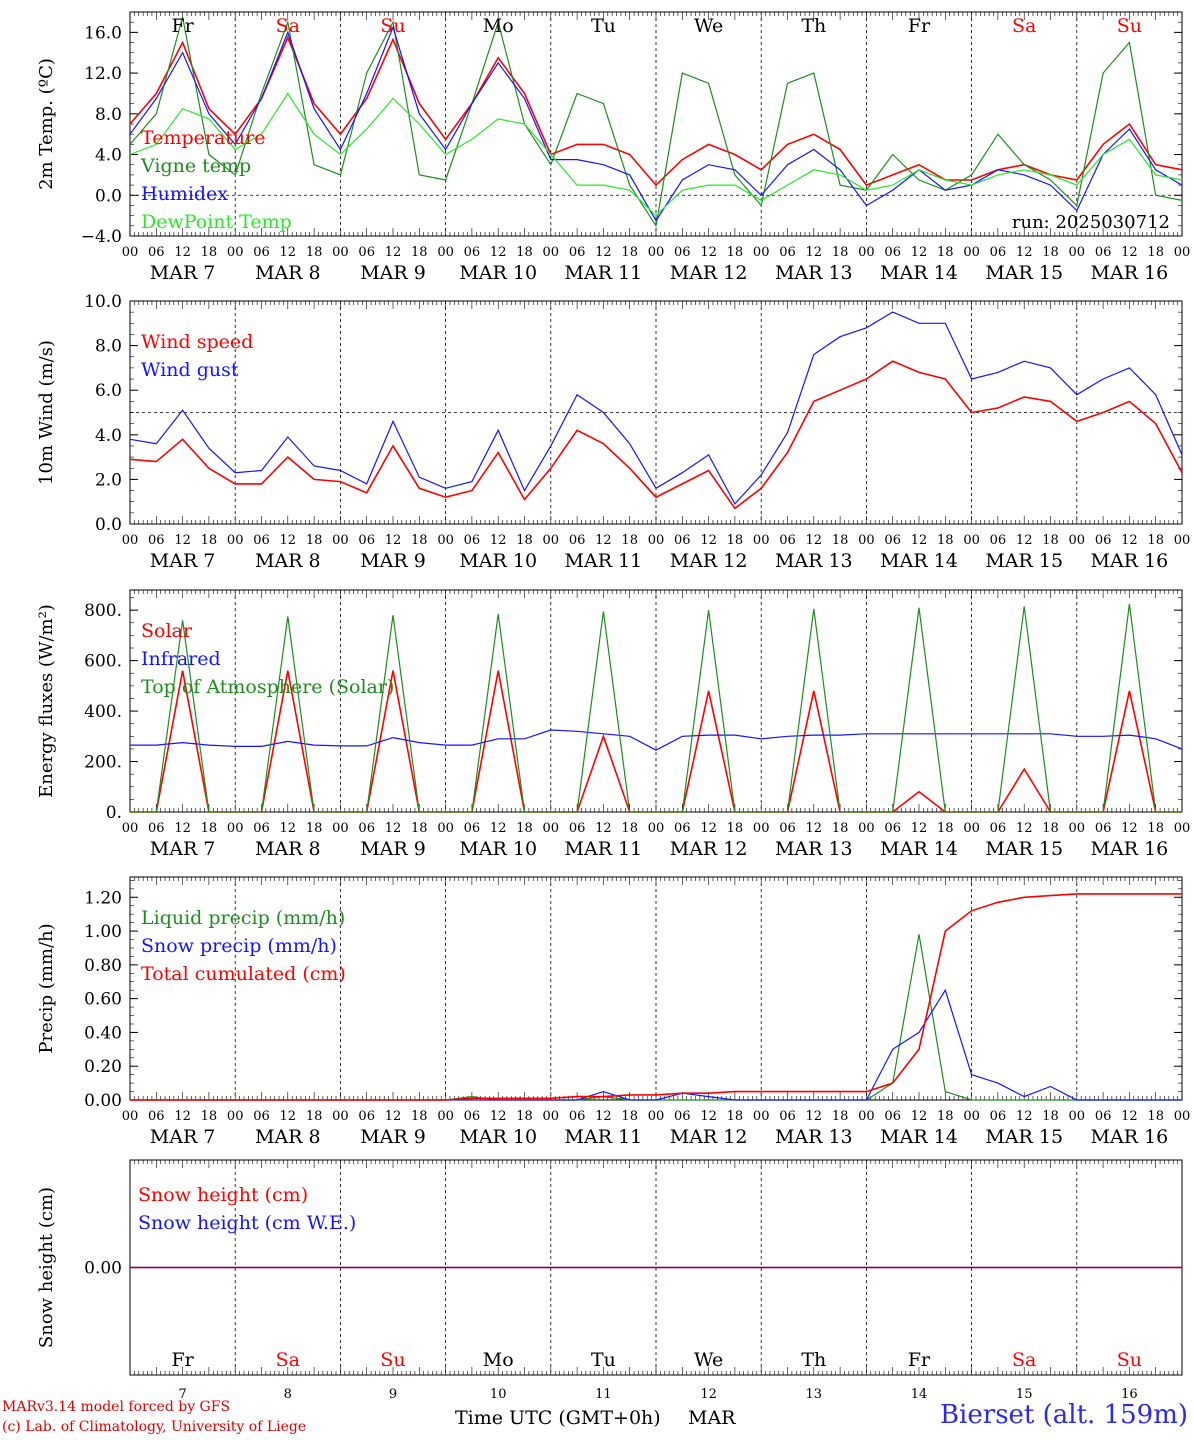 Image resolution: width=1194 pixels, height=1440 pixels. I want to click on day-name-bottom: Mo, so click(498, 1360).